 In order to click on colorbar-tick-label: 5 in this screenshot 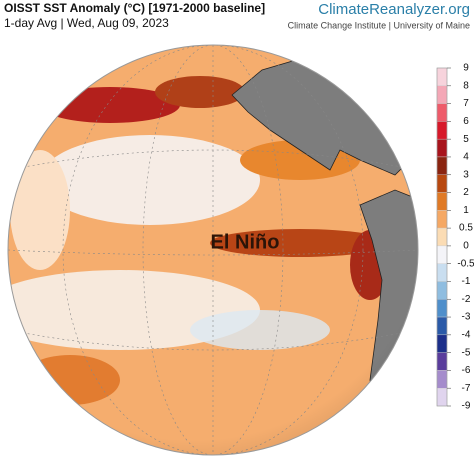, I will do `click(466, 139)`.